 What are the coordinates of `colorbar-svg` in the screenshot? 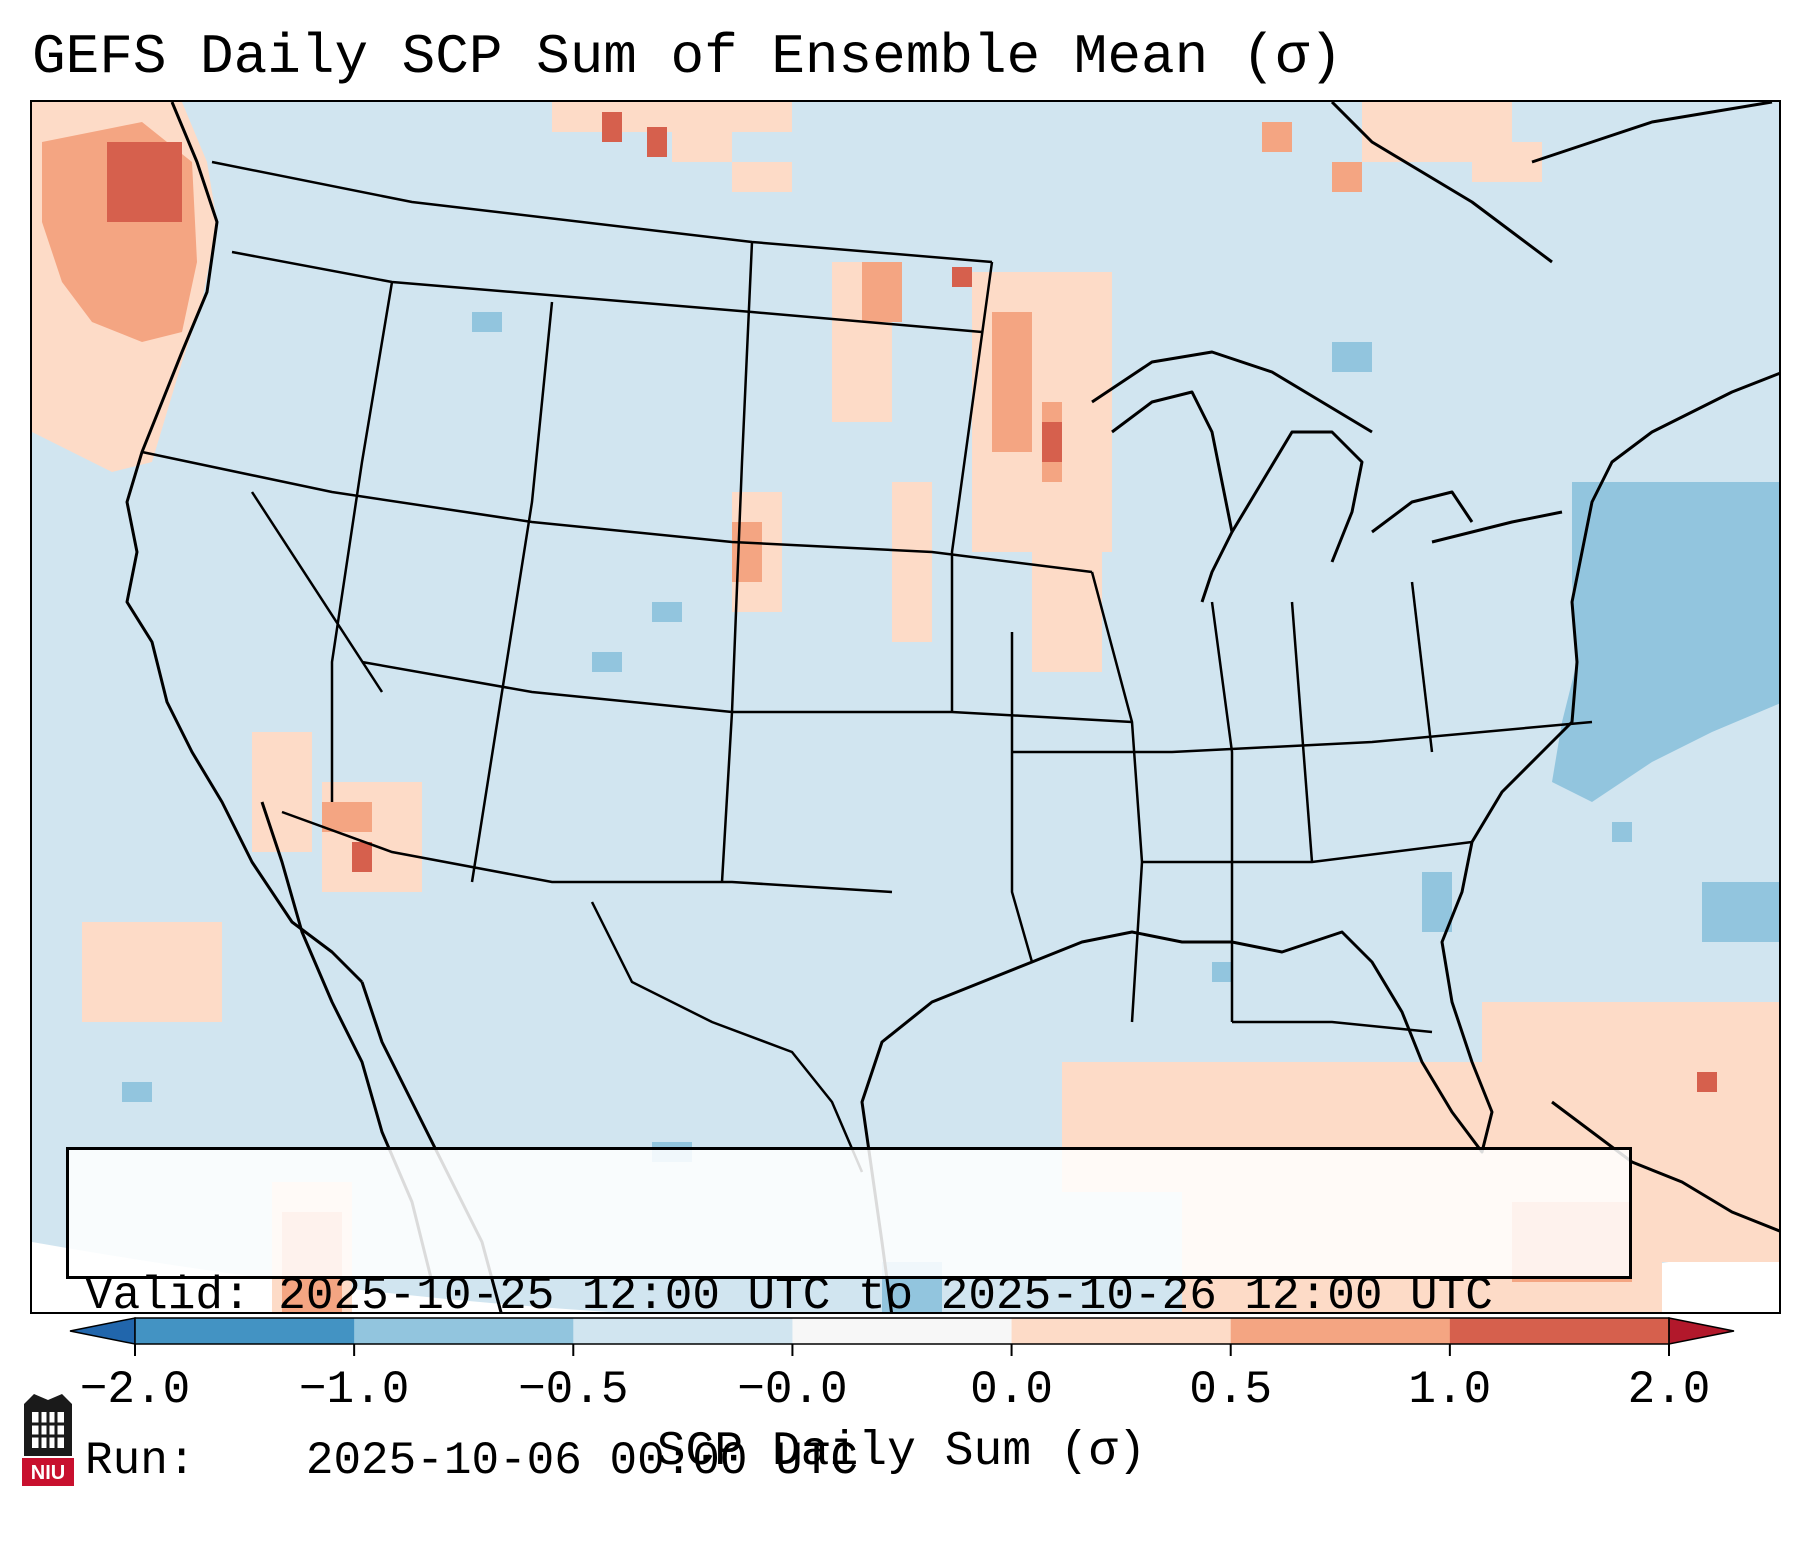 It's located at (902, 1336).